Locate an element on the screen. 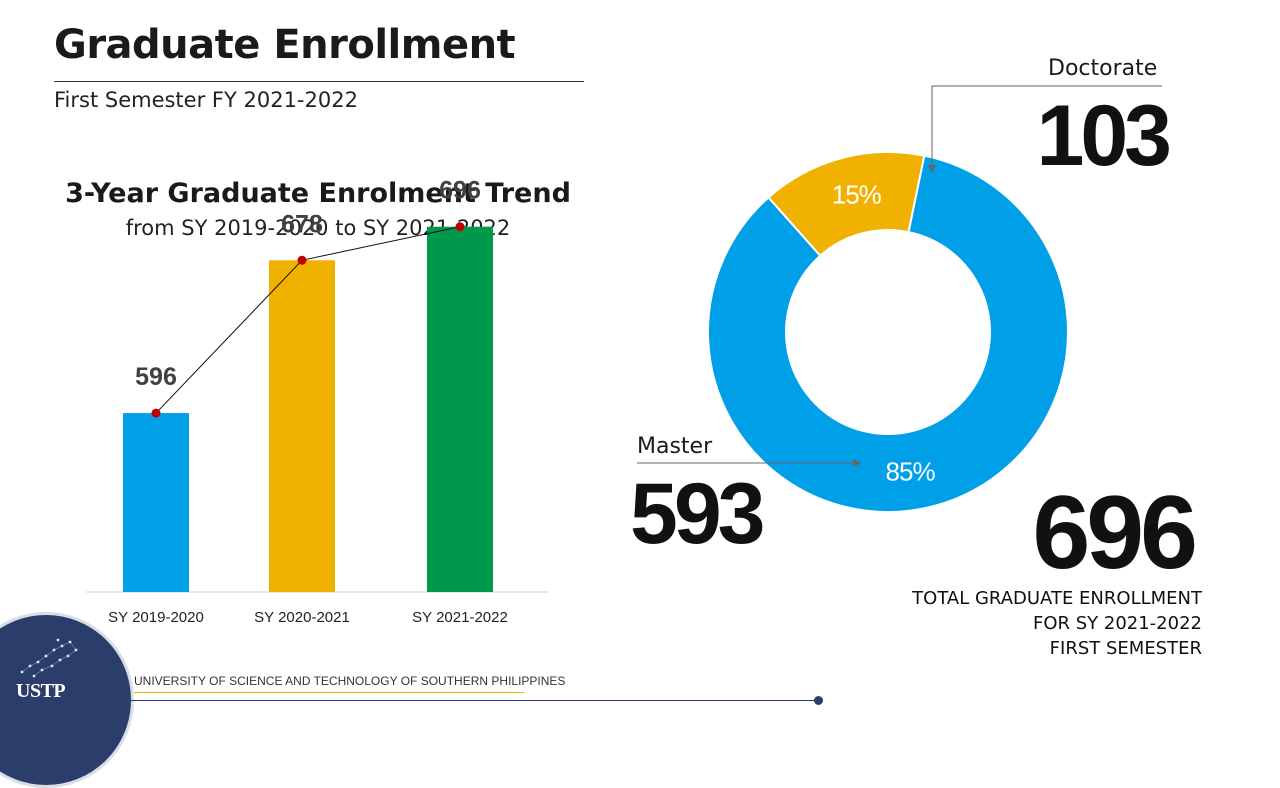 This screenshot has height=788, width=1280. bar-value-label: 596 is located at coordinates (156, 377).